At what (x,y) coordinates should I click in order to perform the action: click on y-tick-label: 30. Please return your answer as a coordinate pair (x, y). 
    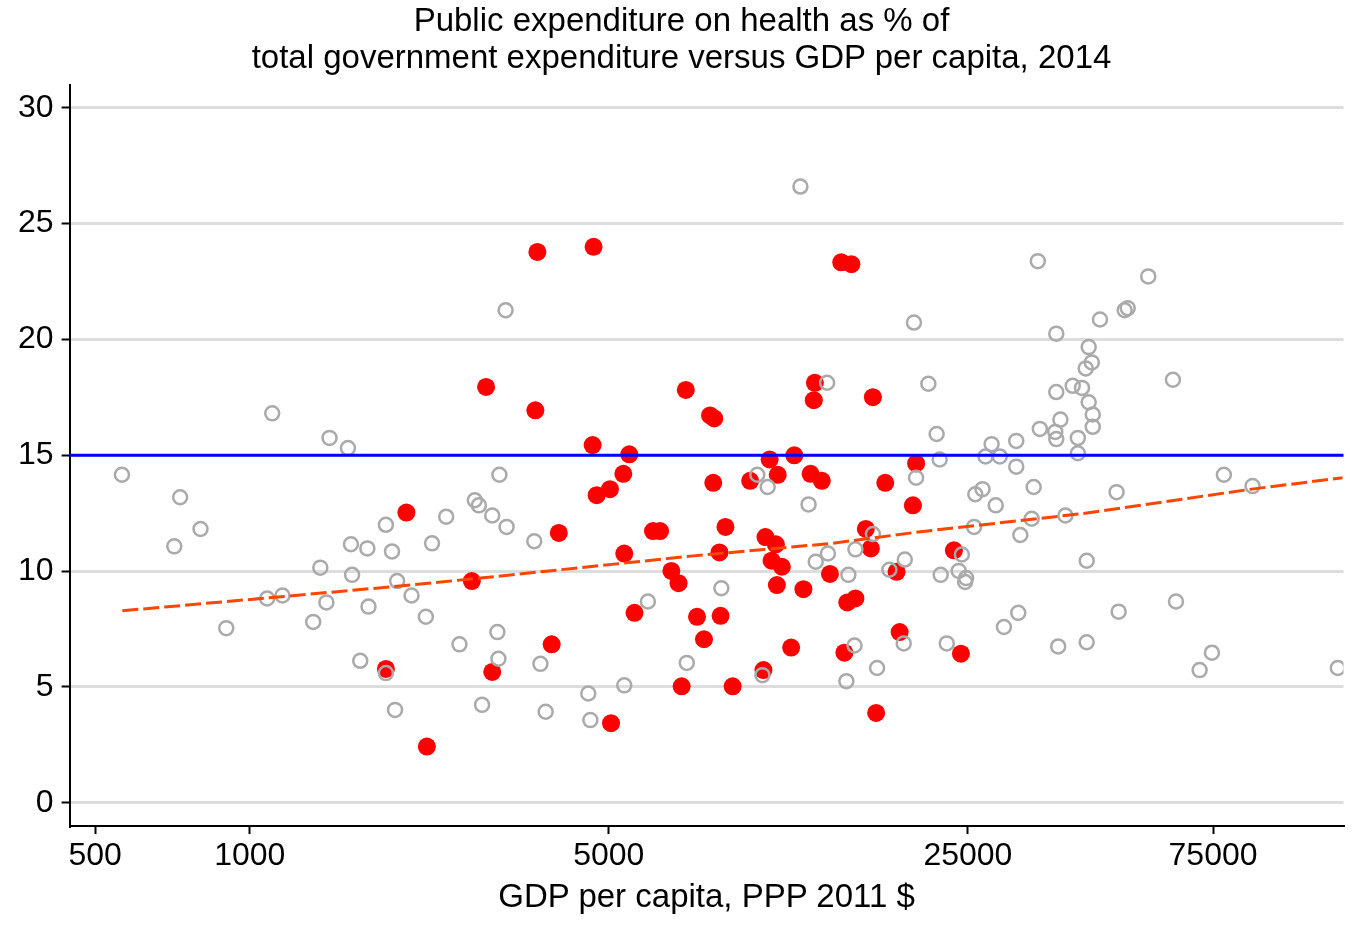
    Looking at the image, I should click on (36, 105).